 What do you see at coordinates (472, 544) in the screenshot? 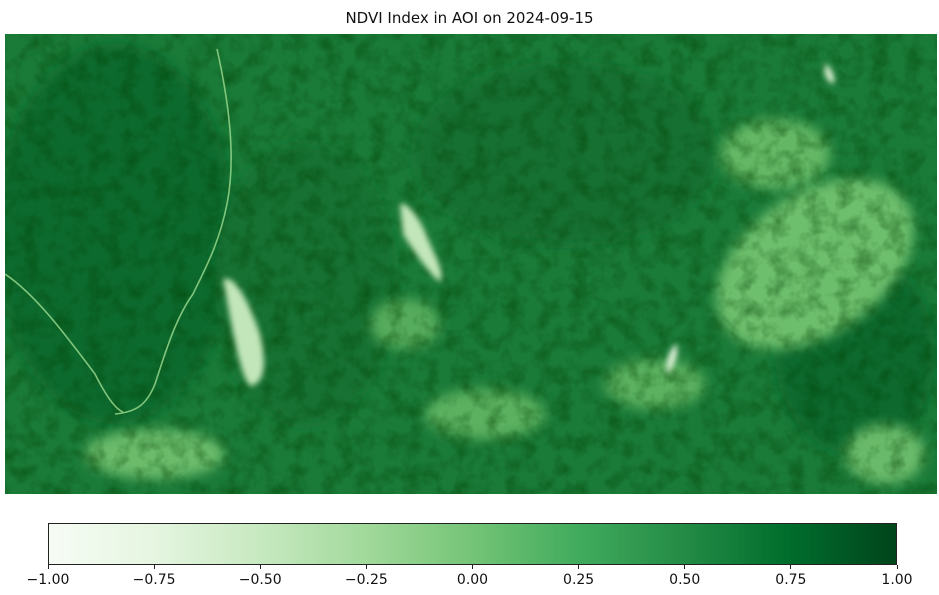
I see `colorbar` at bounding box center [472, 544].